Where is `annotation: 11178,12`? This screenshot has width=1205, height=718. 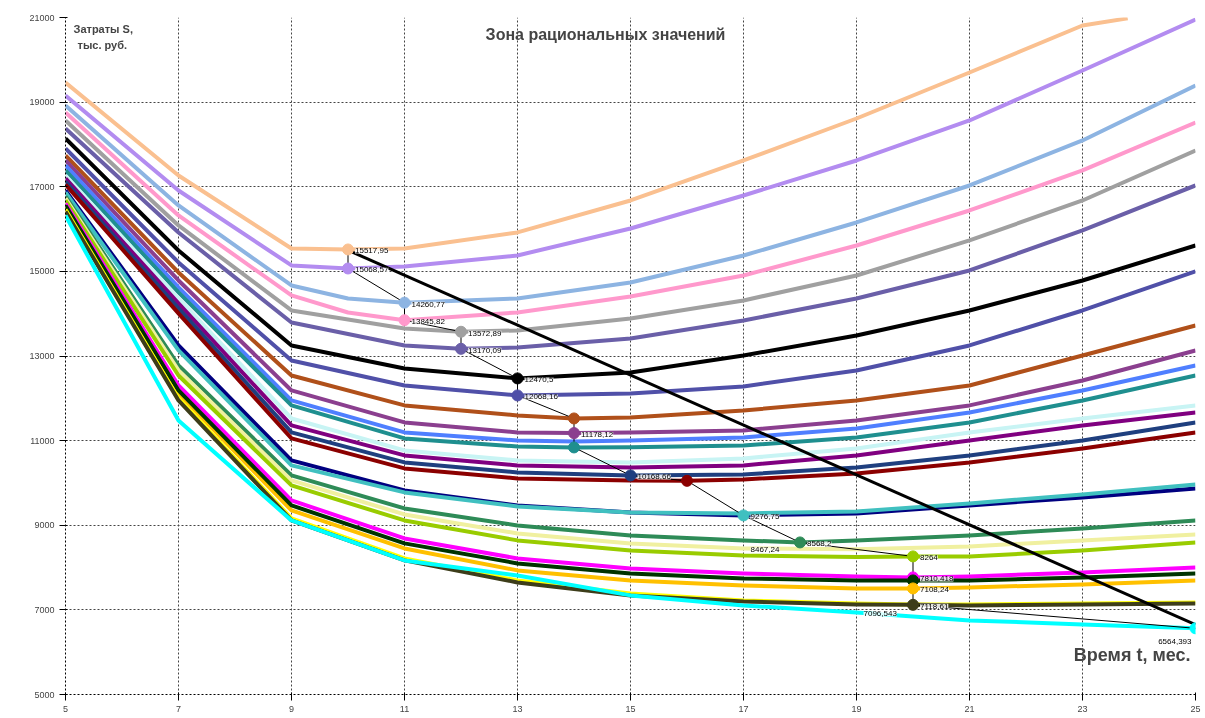 annotation: 11178,12 is located at coordinates (597, 435).